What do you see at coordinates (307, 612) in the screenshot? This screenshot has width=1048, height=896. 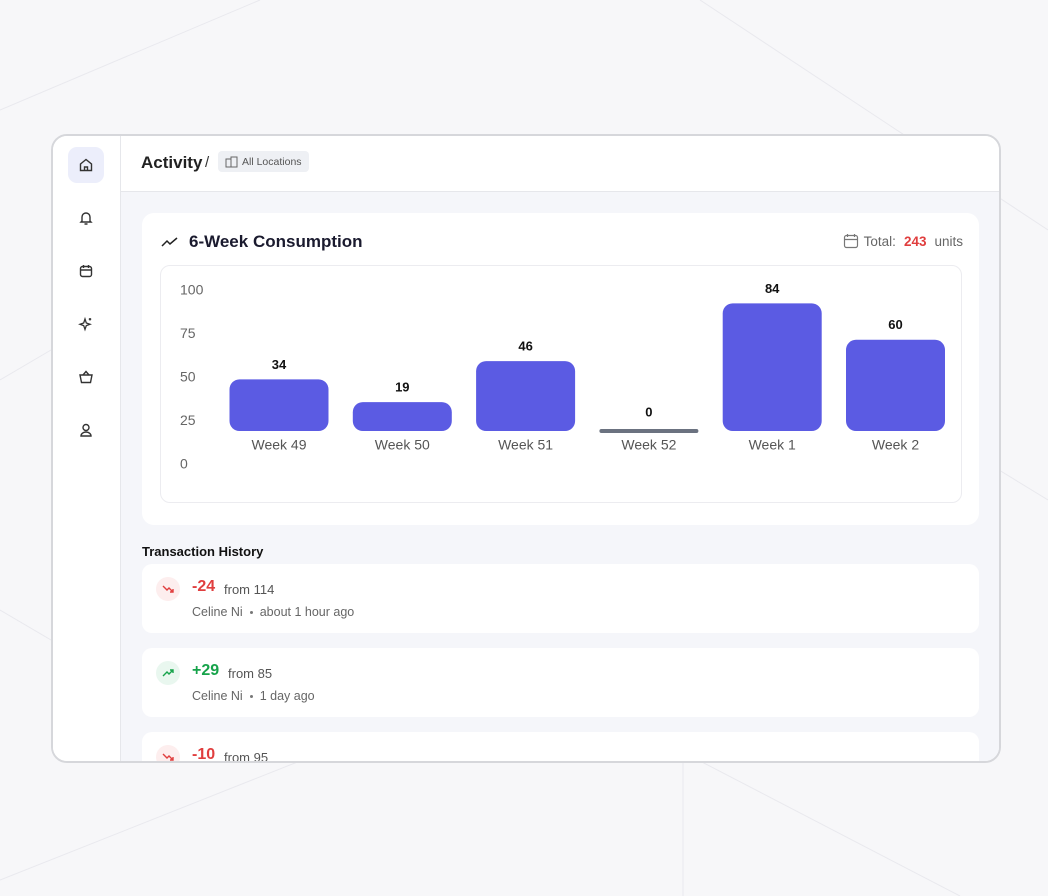 I see `time-ago: about 1 hour ago` at bounding box center [307, 612].